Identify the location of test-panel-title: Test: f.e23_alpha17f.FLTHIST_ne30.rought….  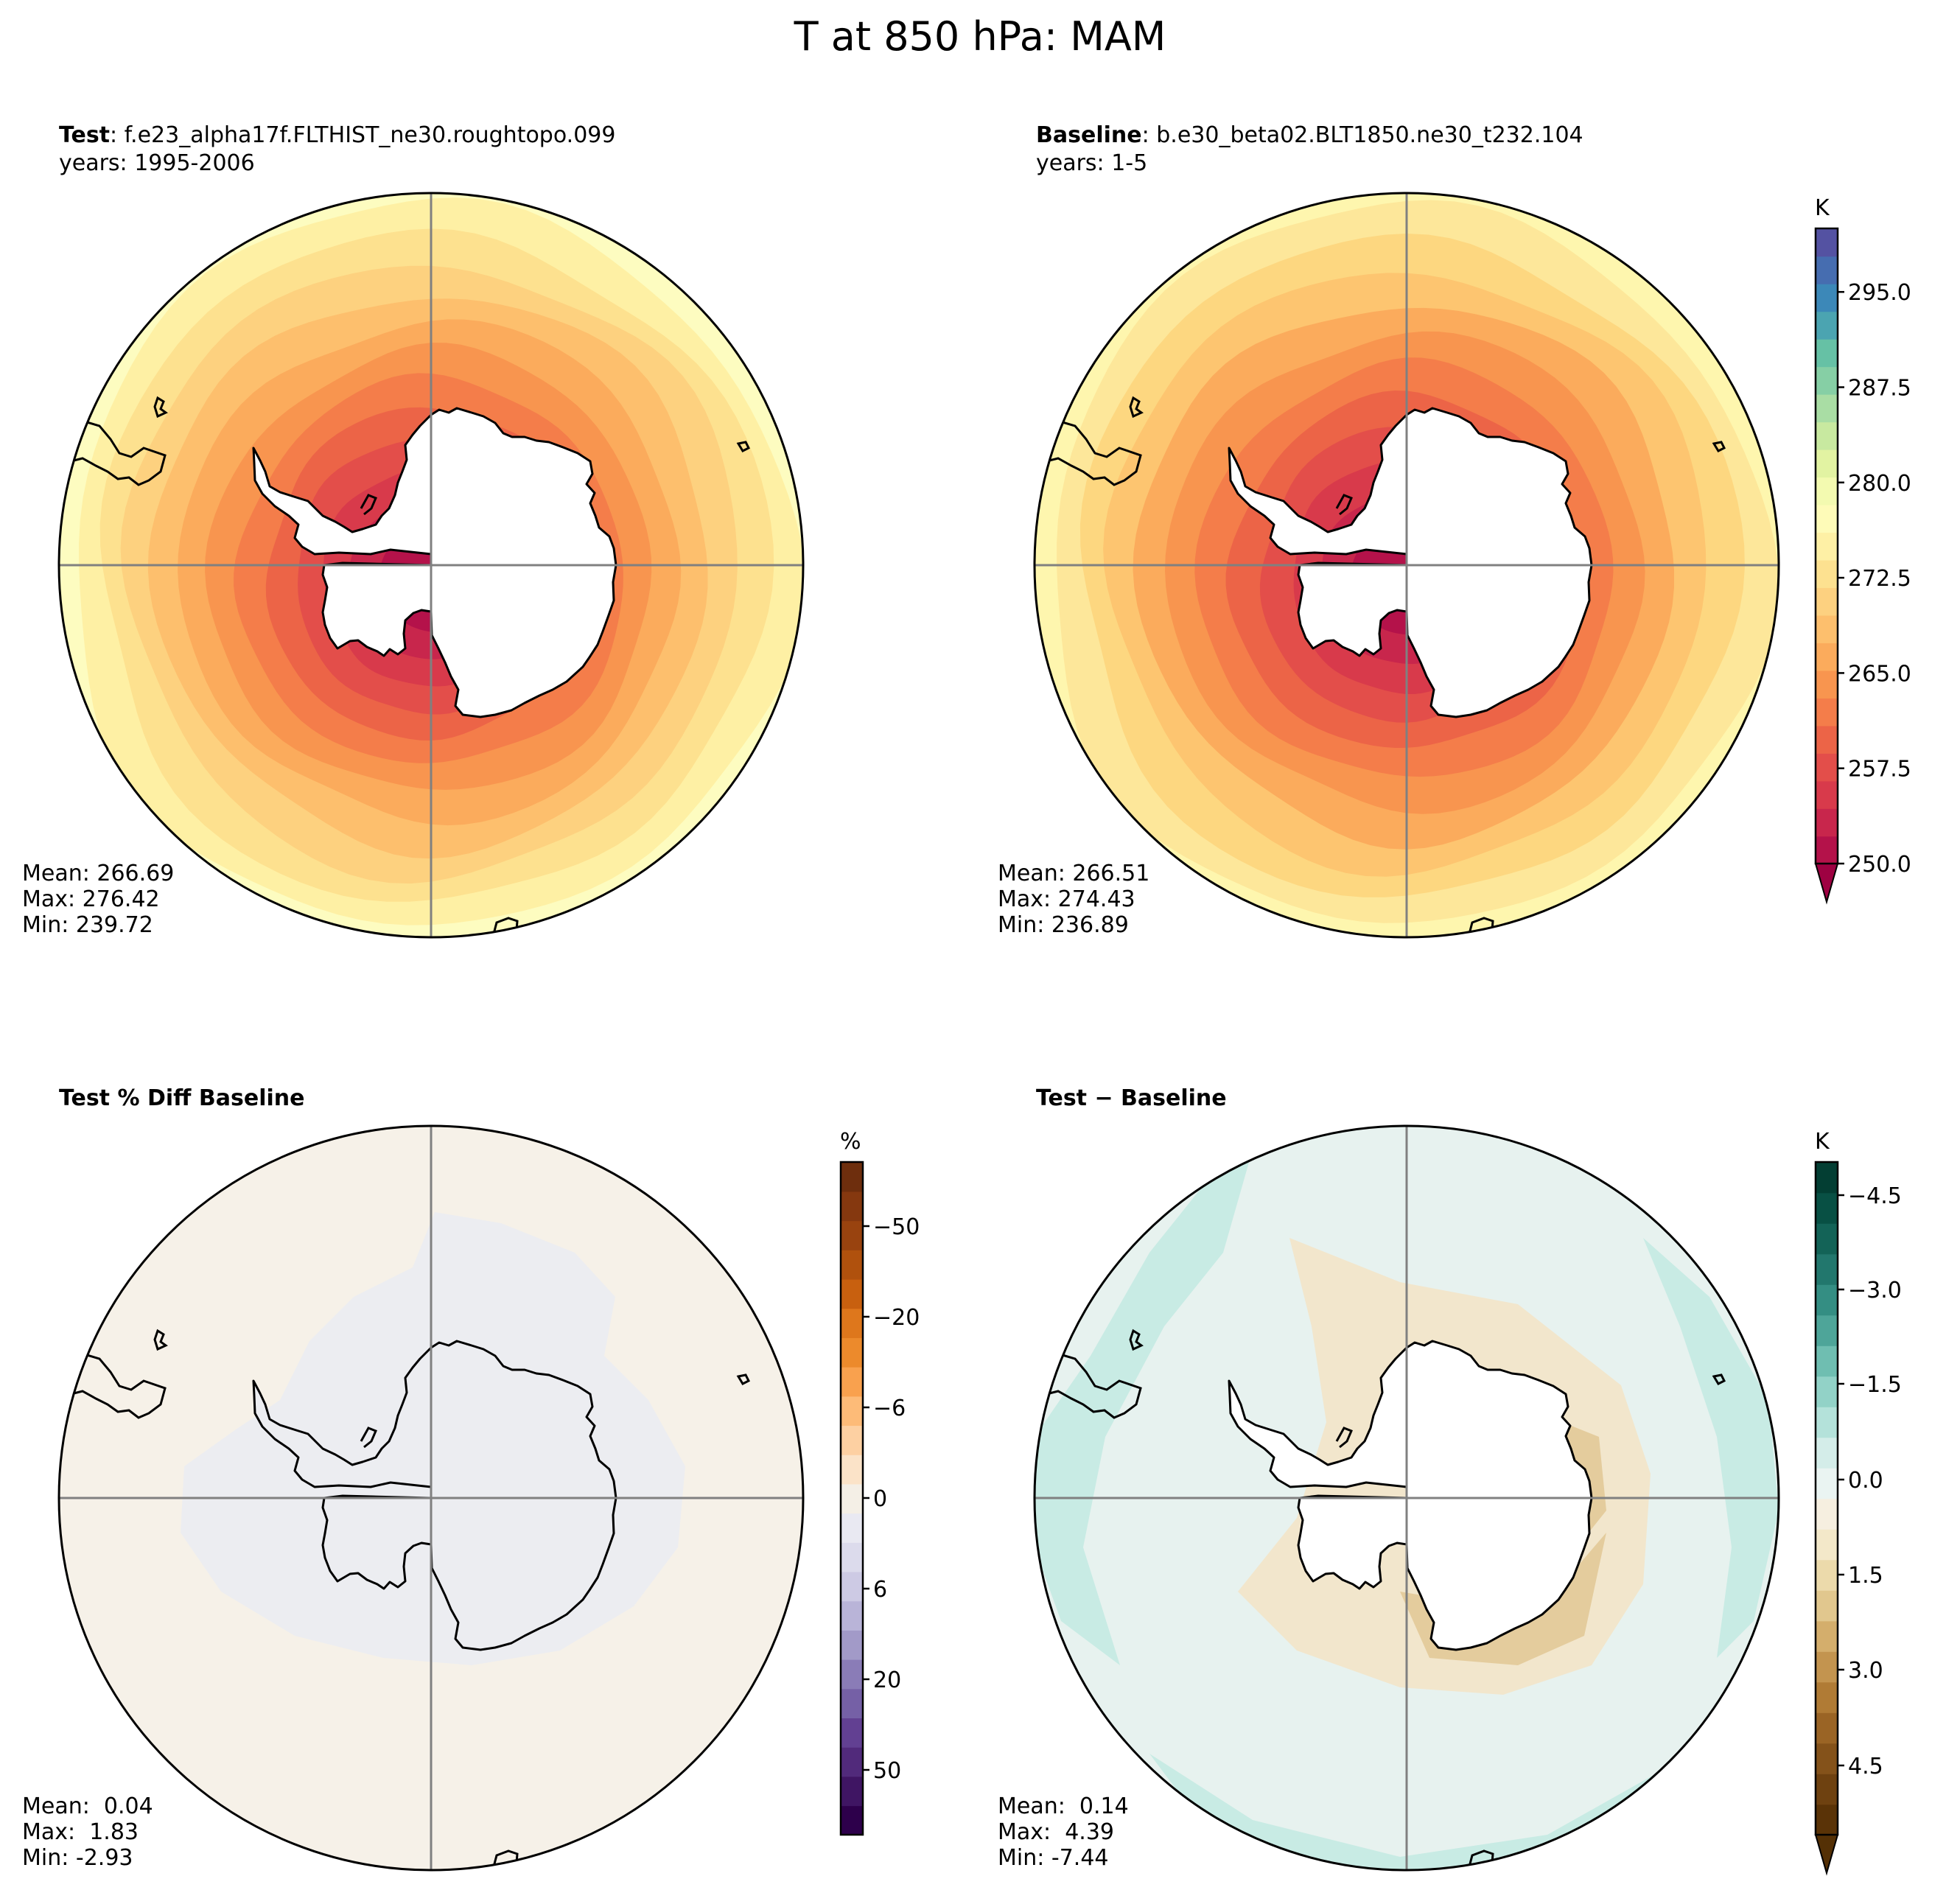
(337, 150).